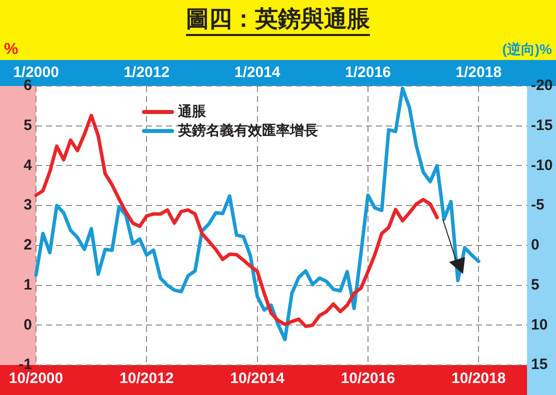 The image size is (556, 395). I want to click on x-tick-label: 10/2018, so click(478, 379).